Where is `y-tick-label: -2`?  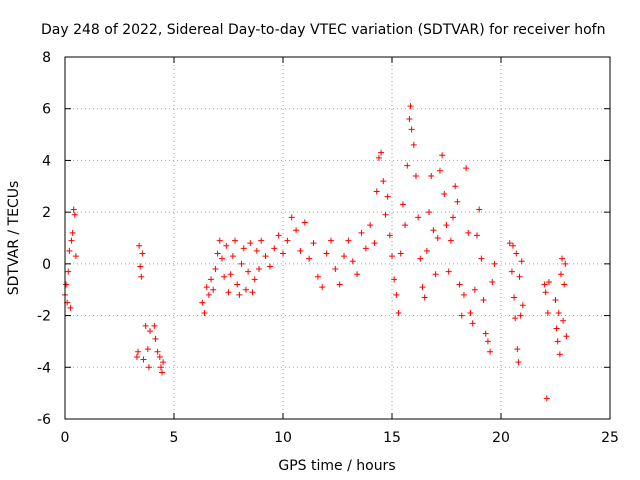
y-tick-label: -2 is located at coordinates (44, 317).